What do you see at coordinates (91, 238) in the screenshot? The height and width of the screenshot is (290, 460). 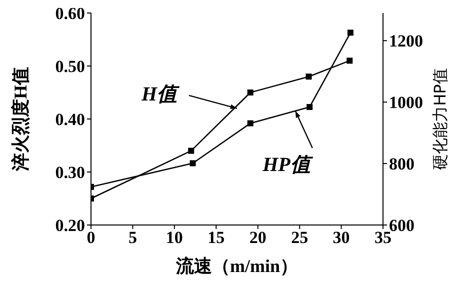 I see `x-tick-label: 0` at bounding box center [91, 238].